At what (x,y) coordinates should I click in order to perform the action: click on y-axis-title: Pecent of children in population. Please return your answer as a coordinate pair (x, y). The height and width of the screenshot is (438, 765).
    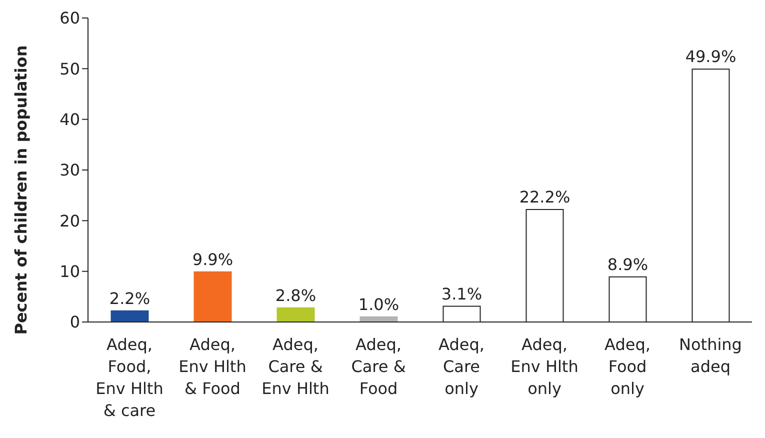
    Looking at the image, I should click on (21, 190).